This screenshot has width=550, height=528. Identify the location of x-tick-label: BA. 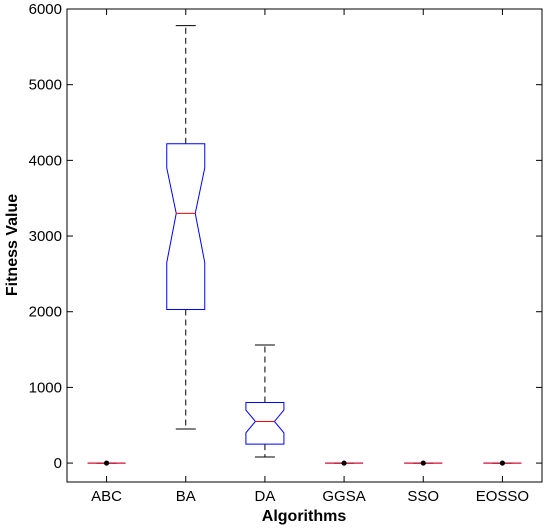
(186, 496).